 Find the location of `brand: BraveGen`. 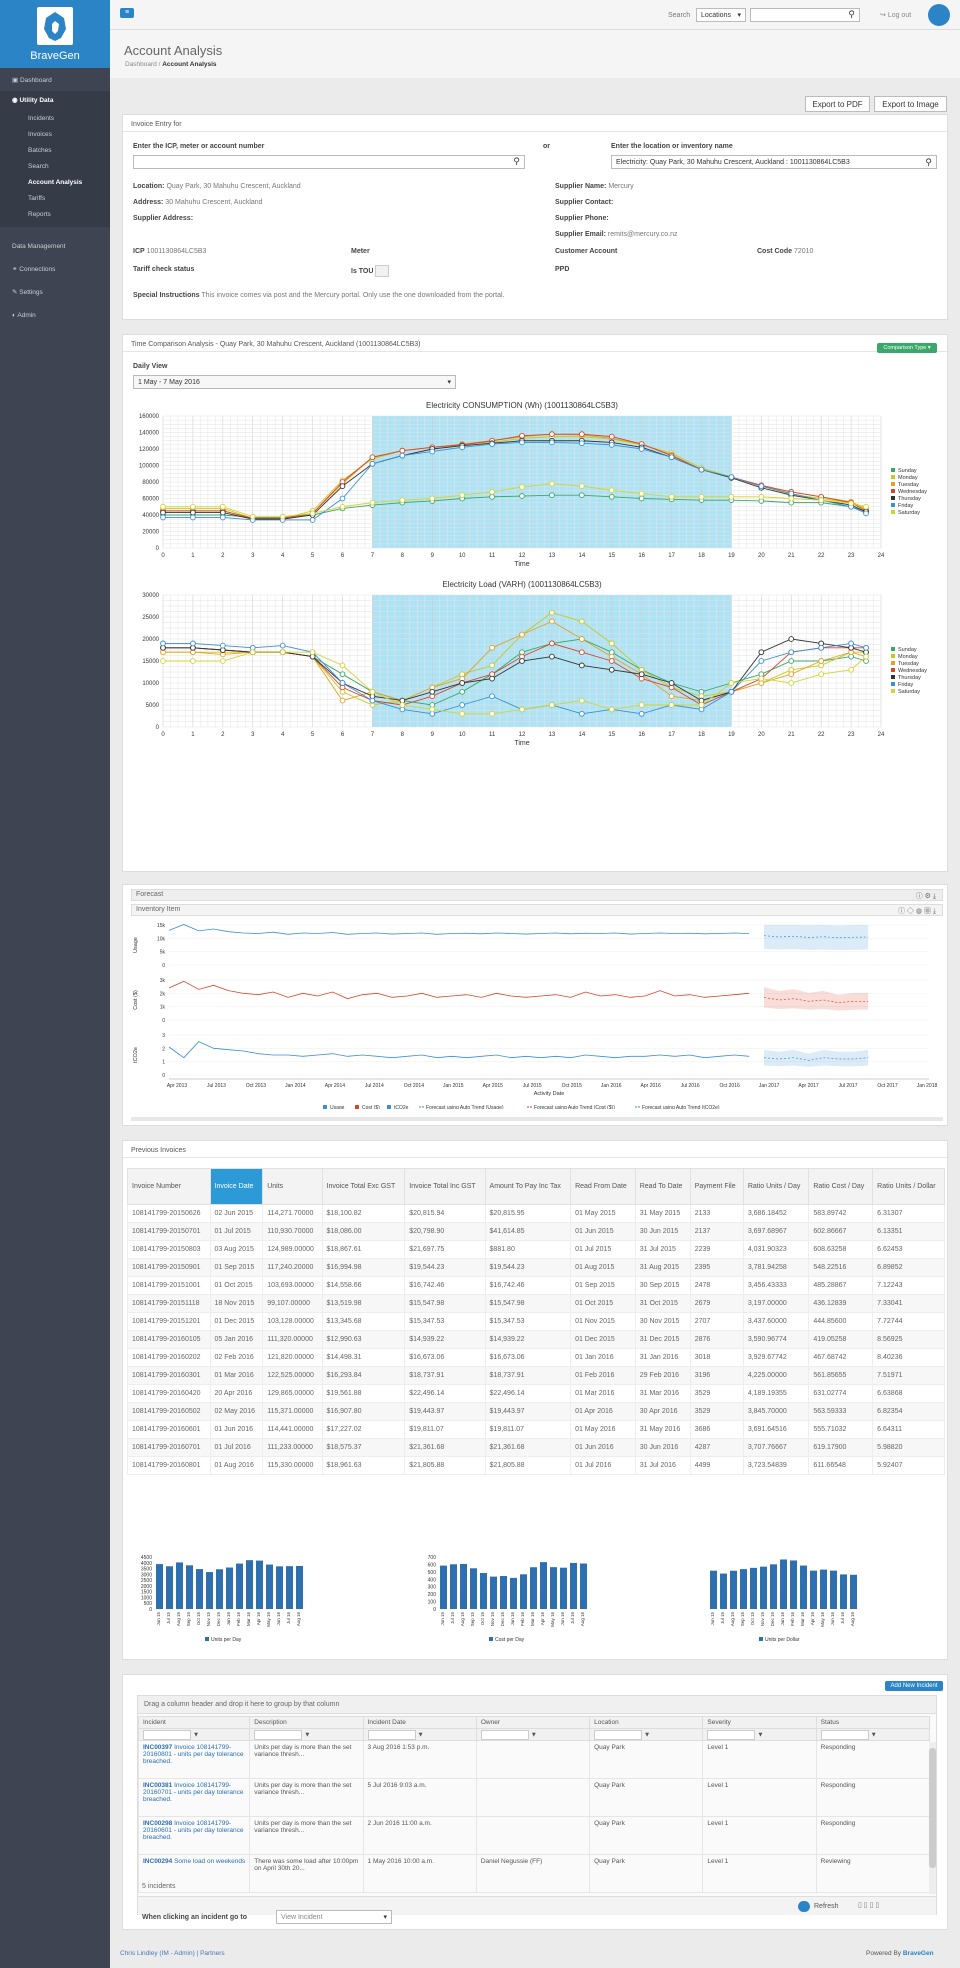

brand: BraveGen is located at coordinates (55, 34).